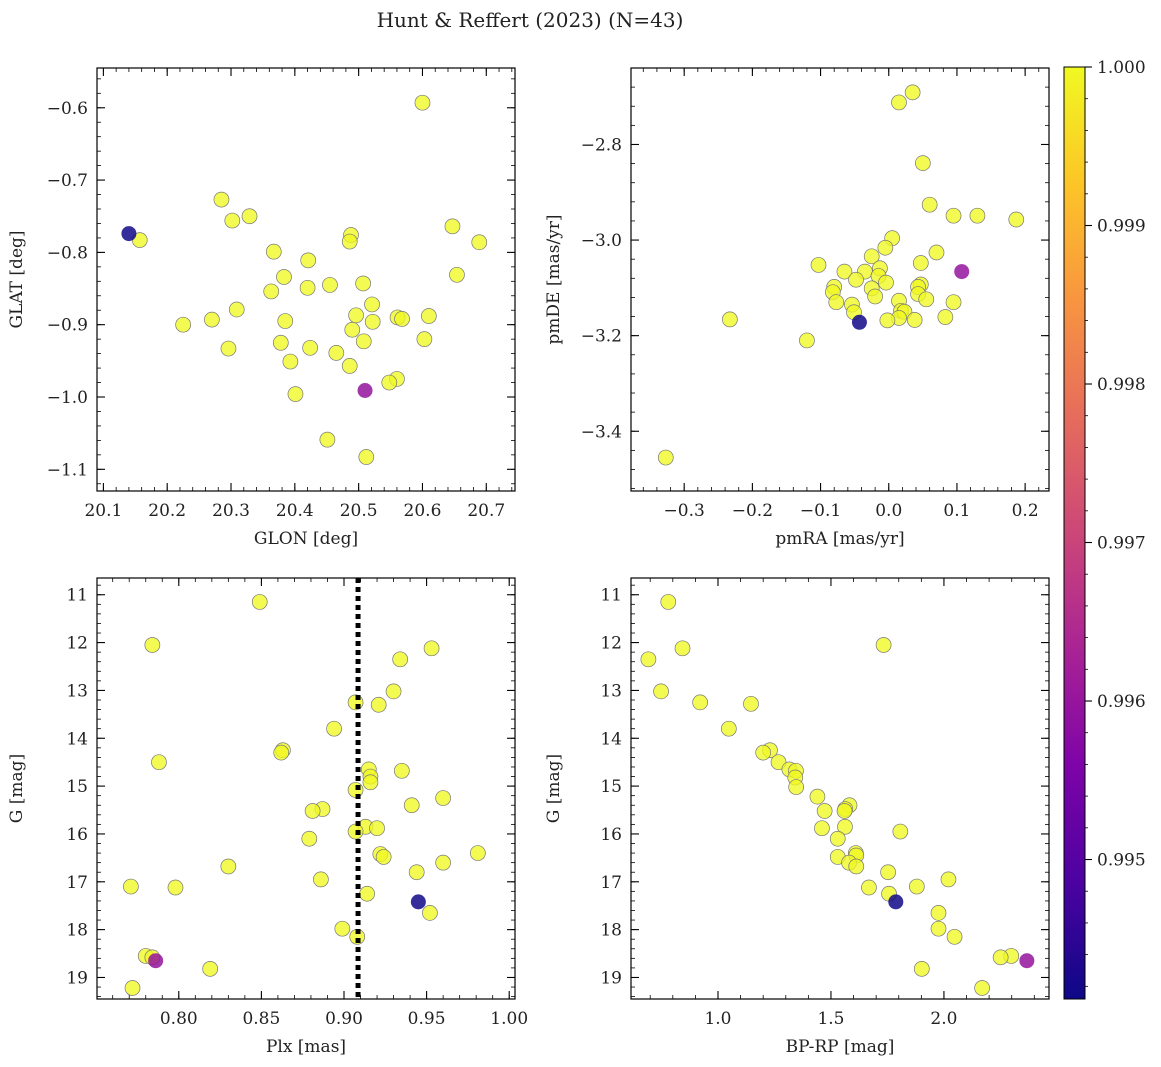 The image size is (1161, 1067). I want to click on x-tick-label: 0.80, so click(179, 1019).